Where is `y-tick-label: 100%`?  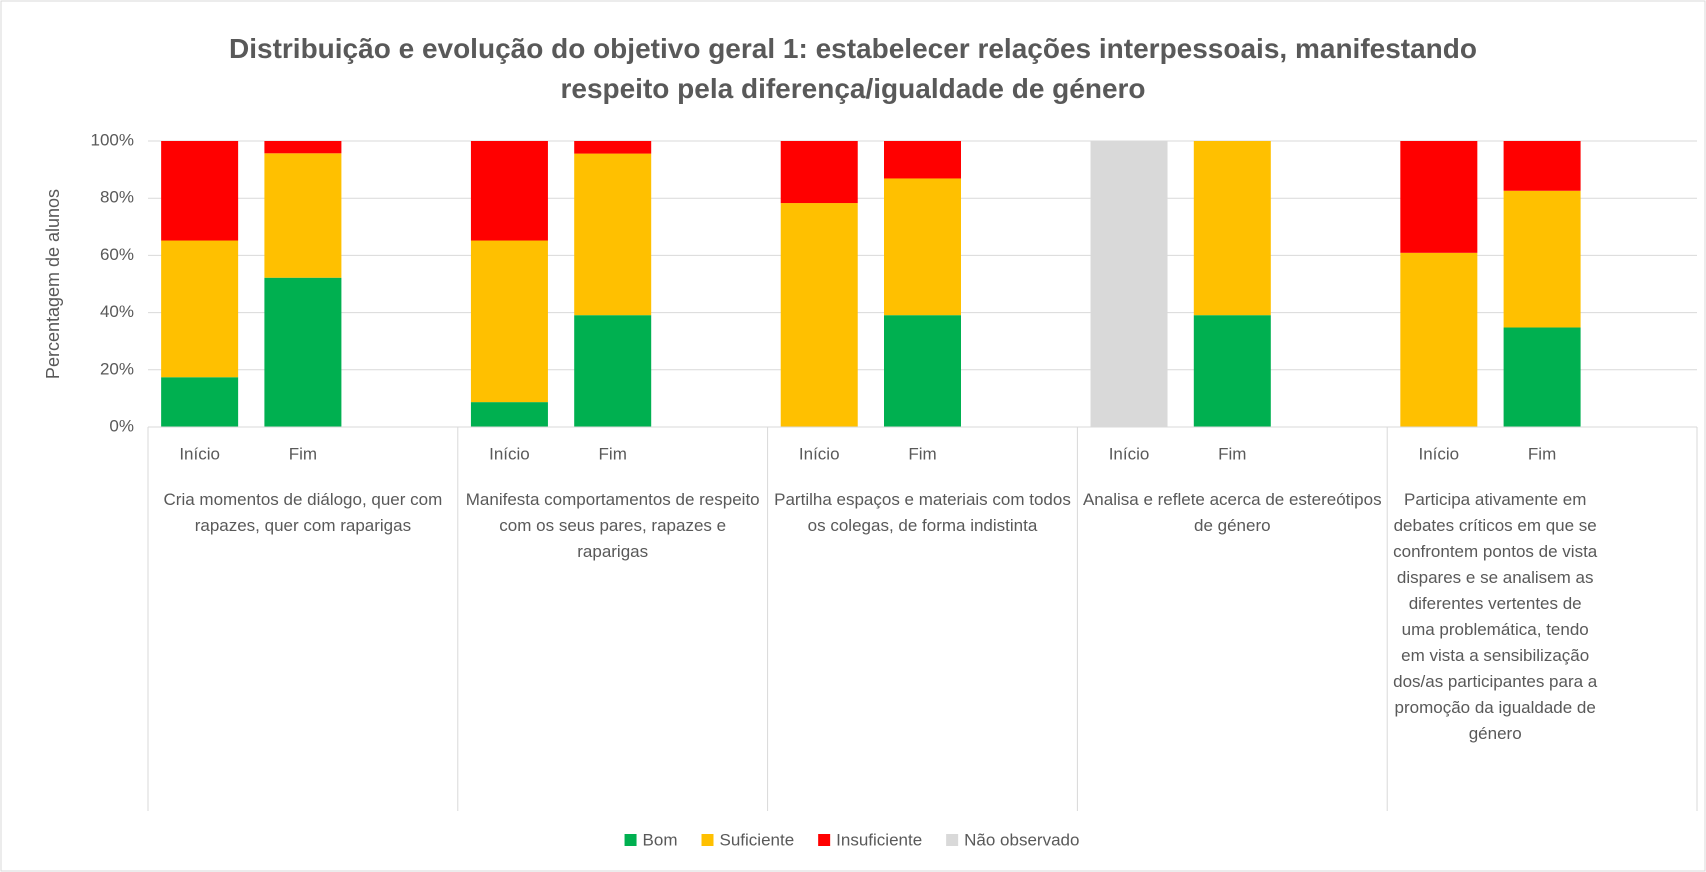
y-tick-label: 100% is located at coordinates (112, 139).